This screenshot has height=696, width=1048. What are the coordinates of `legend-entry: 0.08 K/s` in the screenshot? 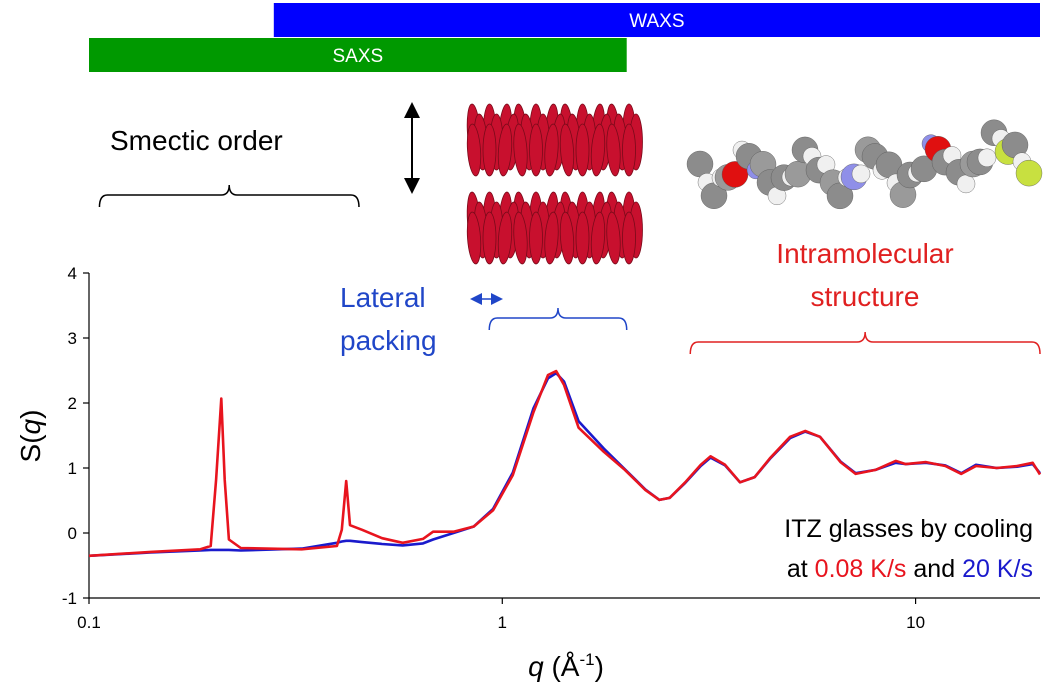 It's located at (861, 569).